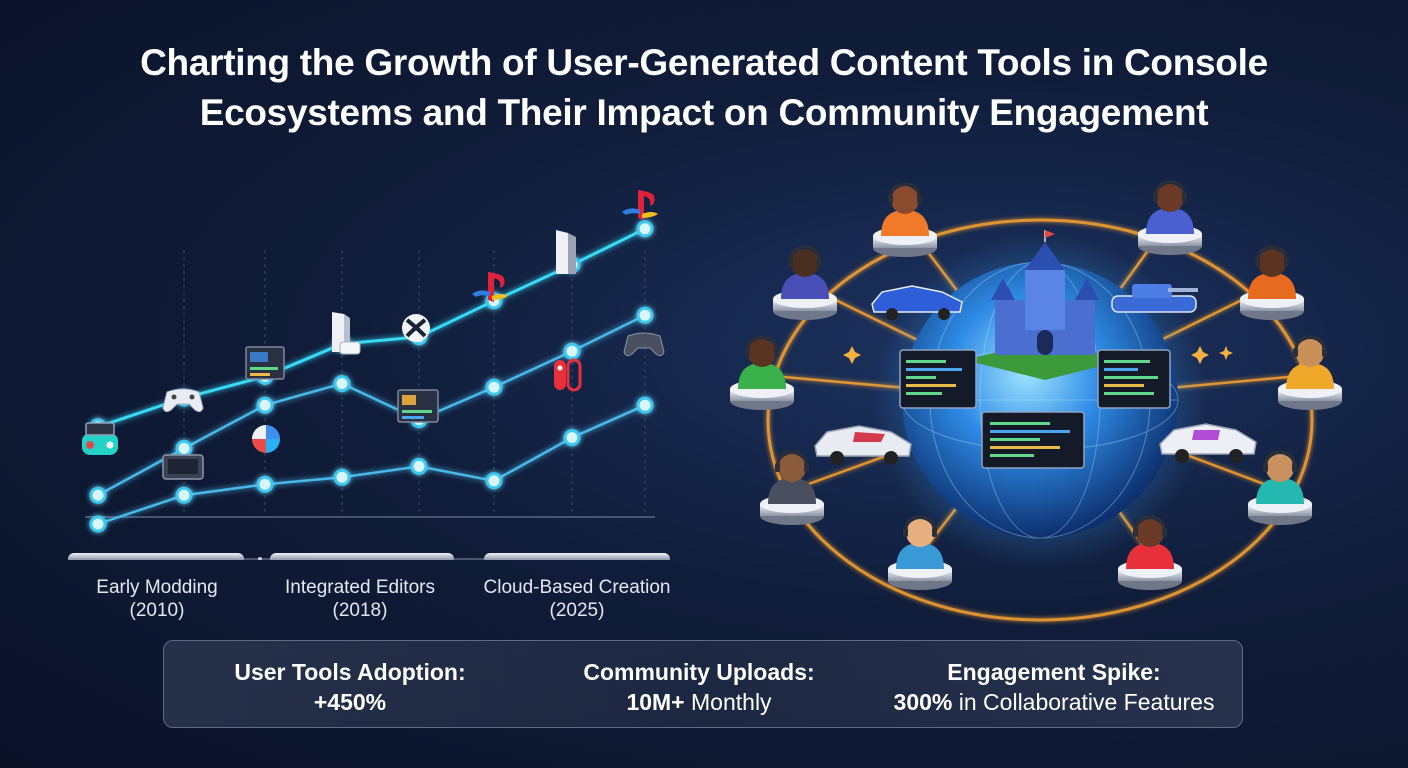 This screenshot has width=1408, height=768. Describe the element at coordinates (266, 439) in the screenshot. I see `pie-chart-icon` at that location.